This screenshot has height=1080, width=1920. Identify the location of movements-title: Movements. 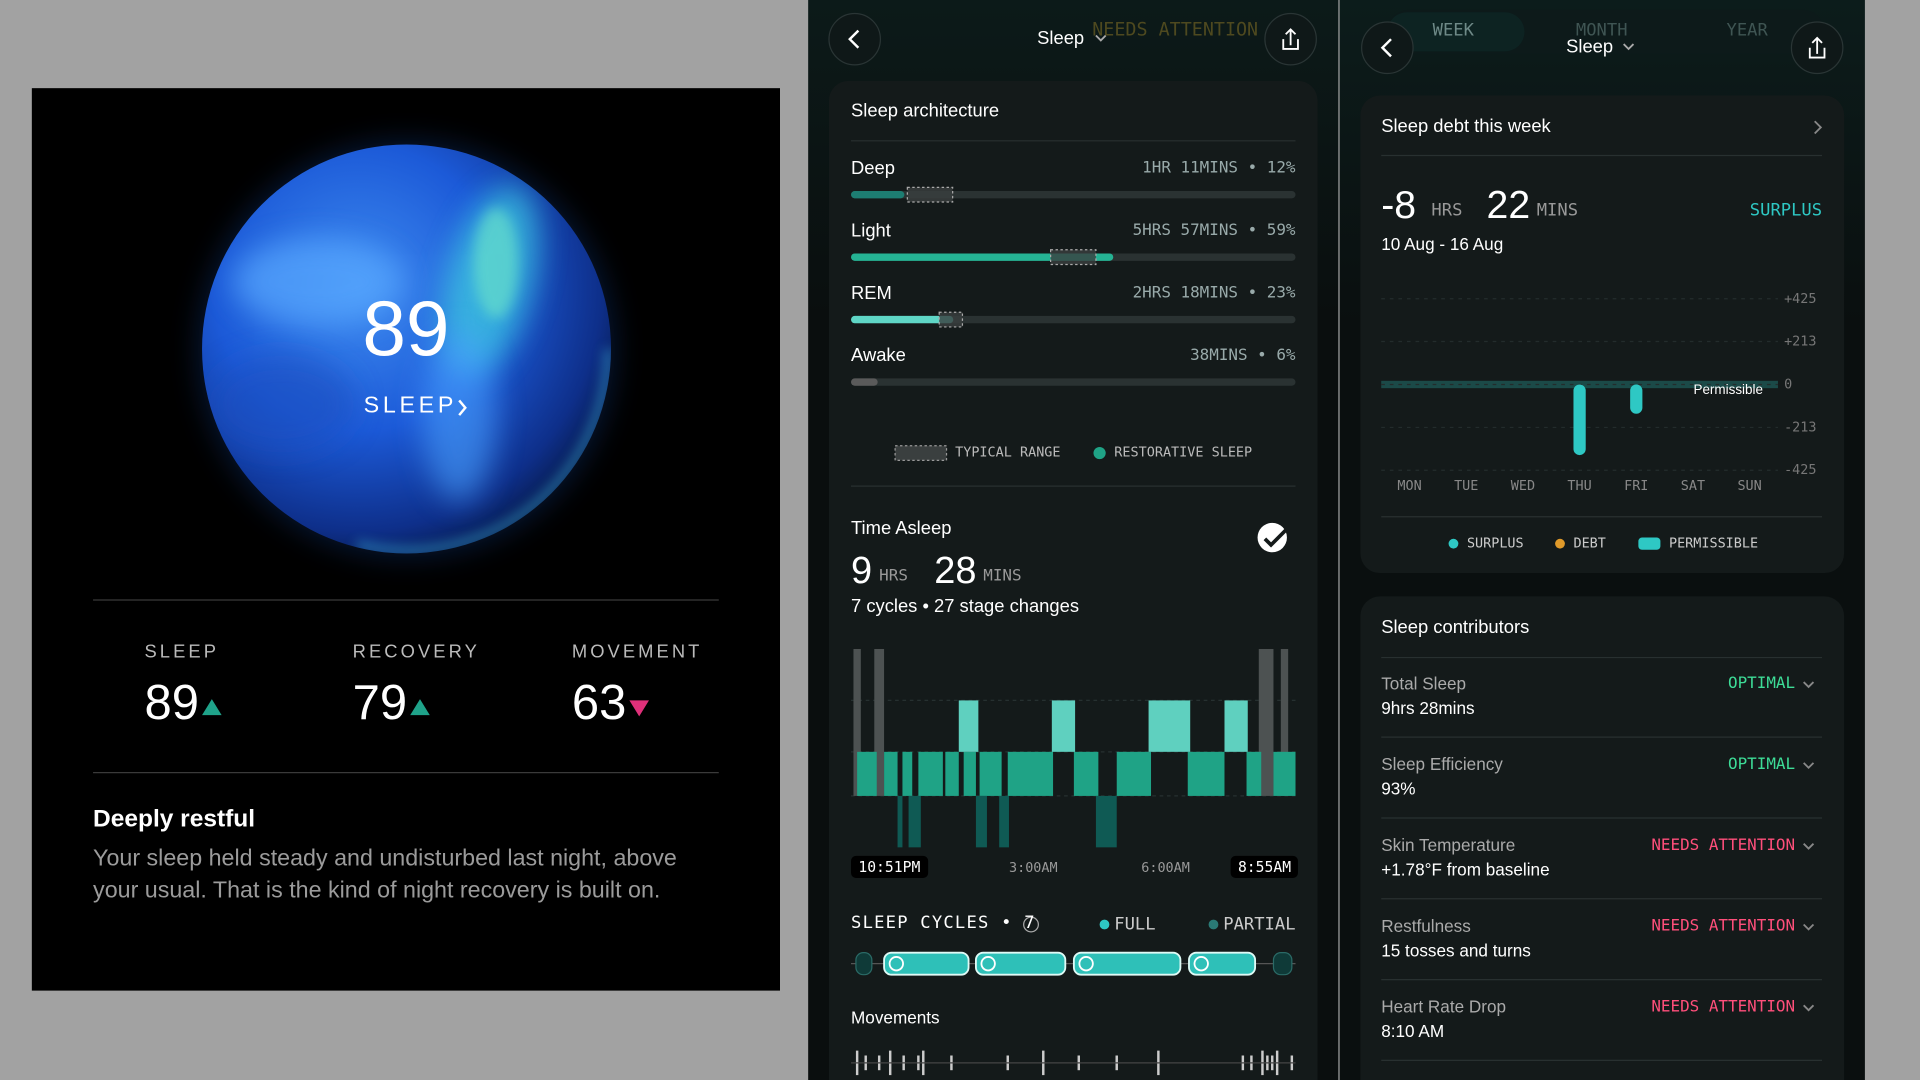
(895, 1017).